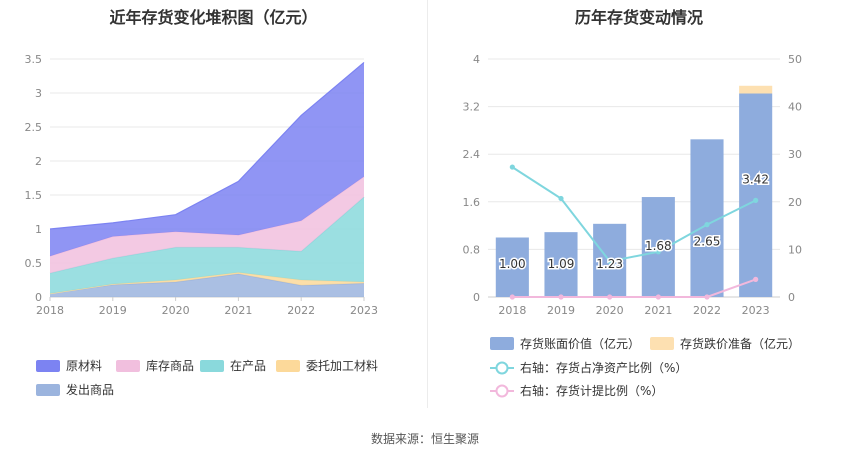 Image resolution: width=850 pixels, height=459 pixels. What do you see at coordinates (476, 59) in the screenshot?
I see `y-tick-label: 4` at bounding box center [476, 59].